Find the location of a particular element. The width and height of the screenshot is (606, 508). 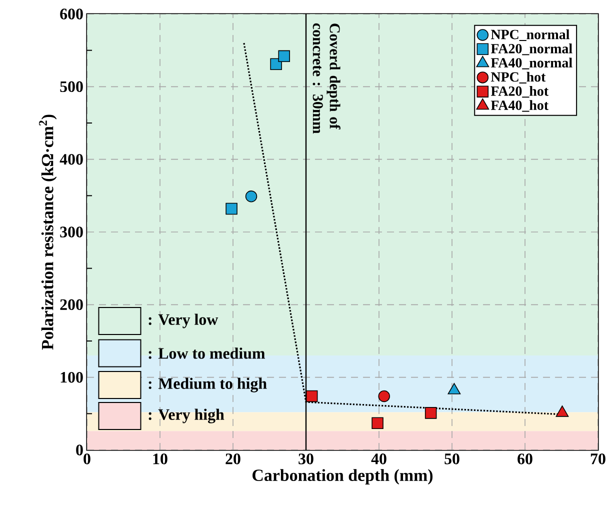

x-axis-title: Carbonation depth (mm) is located at coordinates (342, 476).